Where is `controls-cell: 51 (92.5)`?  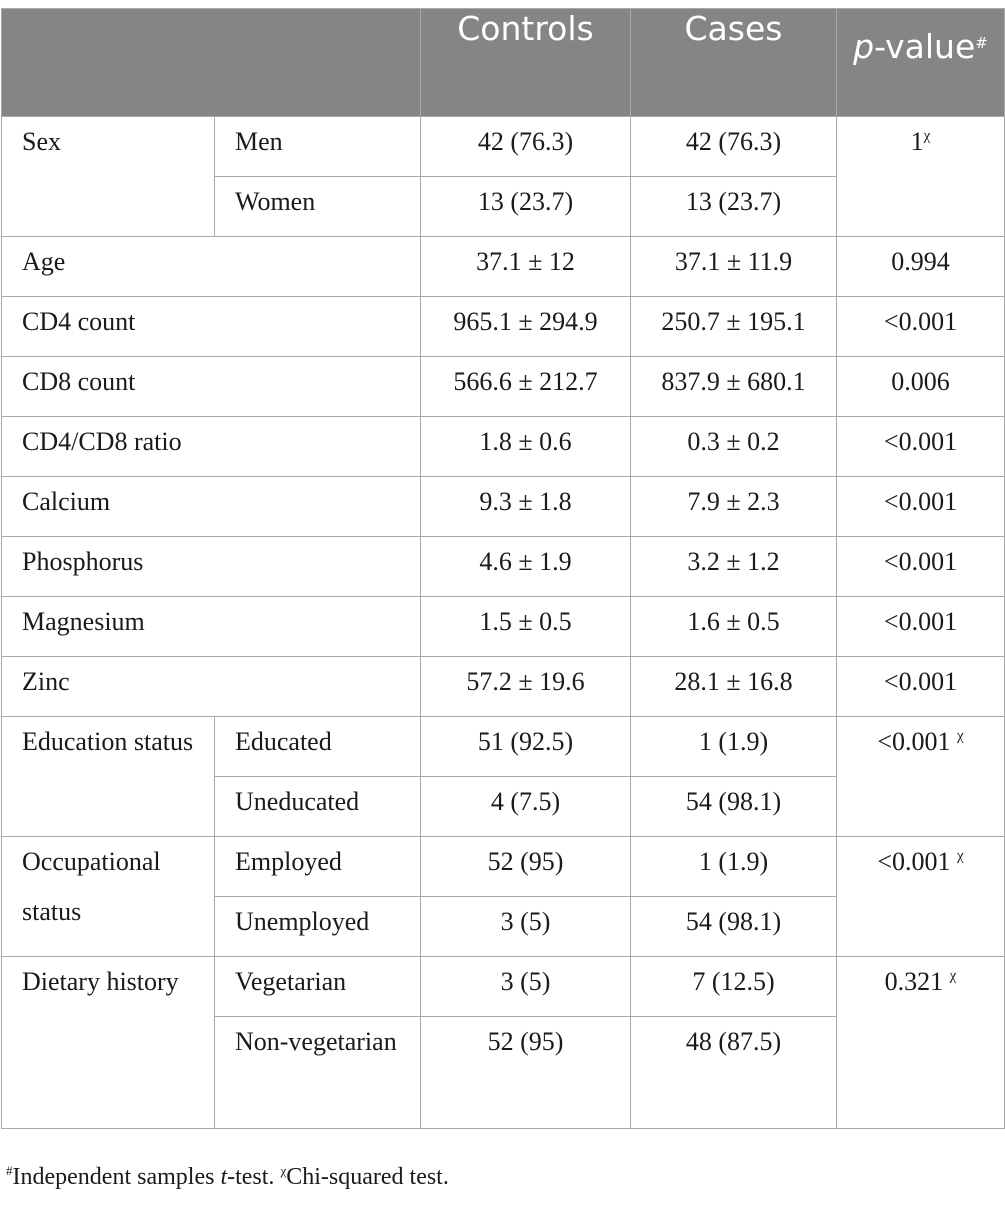
controls-cell: 51 (92.5) is located at coordinates (525, 746).